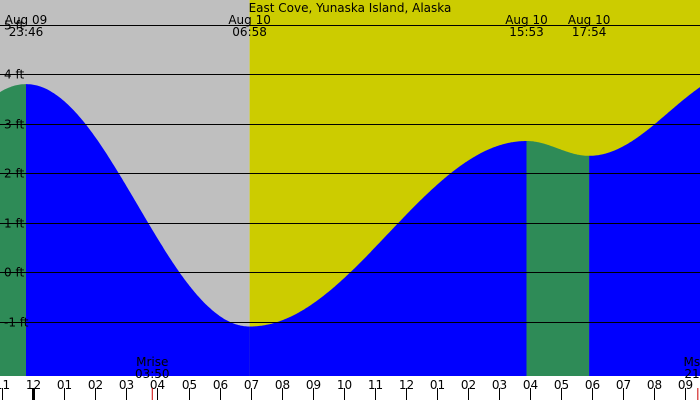 The height and width of the screenshot is (400, 700). I want to click on tide-time-label: 15:53, so click(526, 32).